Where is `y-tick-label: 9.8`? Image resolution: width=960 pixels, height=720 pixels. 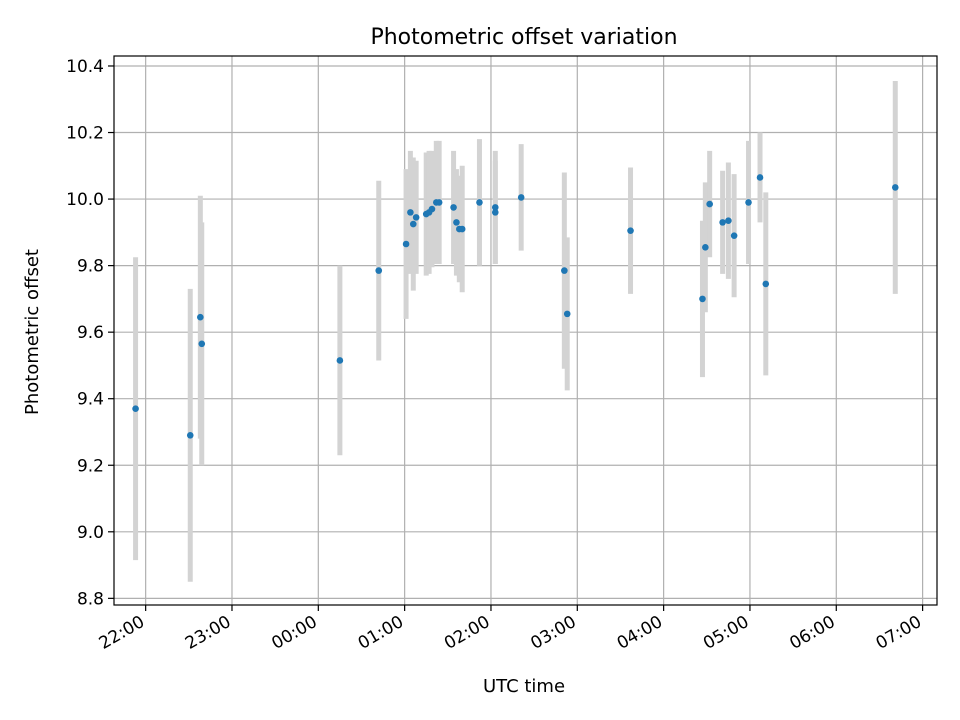 y-tick-label: 9.8 is located at coordinates (90, 267).